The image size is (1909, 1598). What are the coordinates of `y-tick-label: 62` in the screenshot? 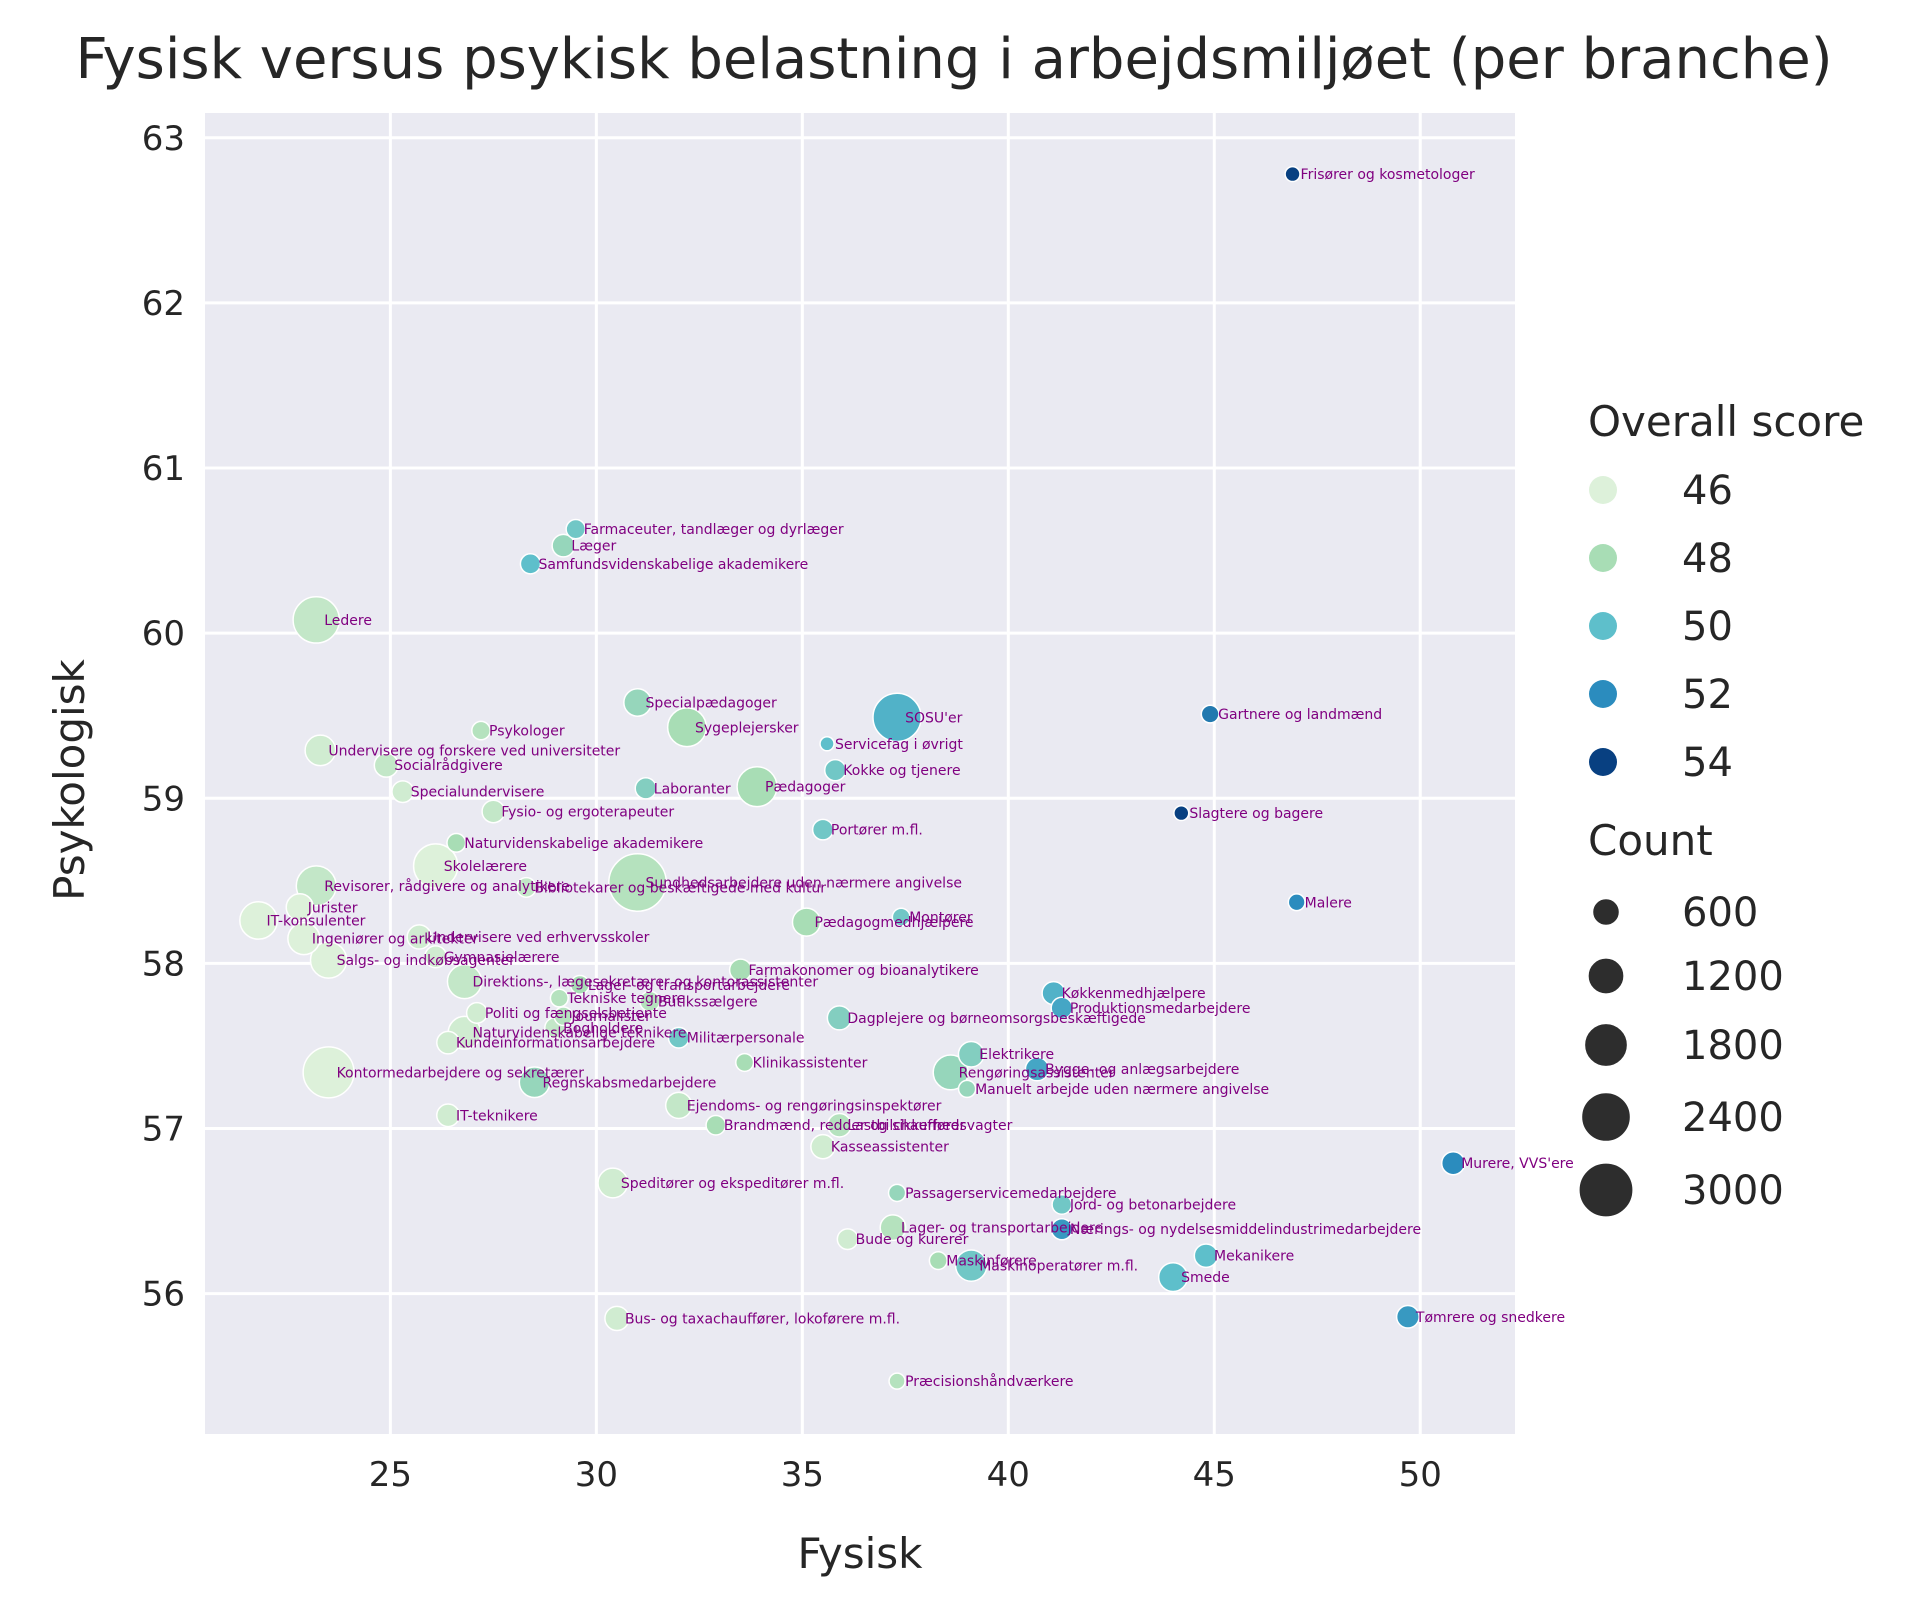 It's located at (163, 304).